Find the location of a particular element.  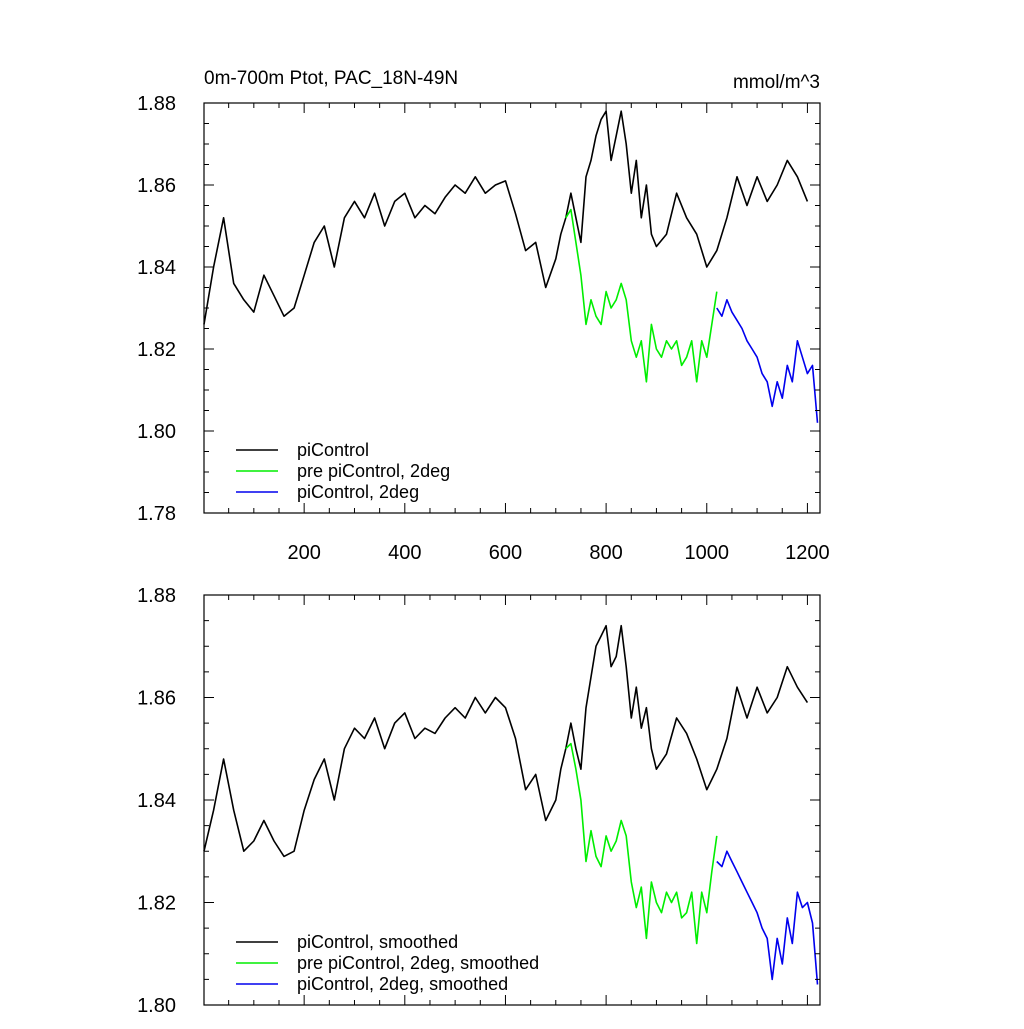

bottom-y-tick-label: 1.86 is located at coordinates (156, 699).